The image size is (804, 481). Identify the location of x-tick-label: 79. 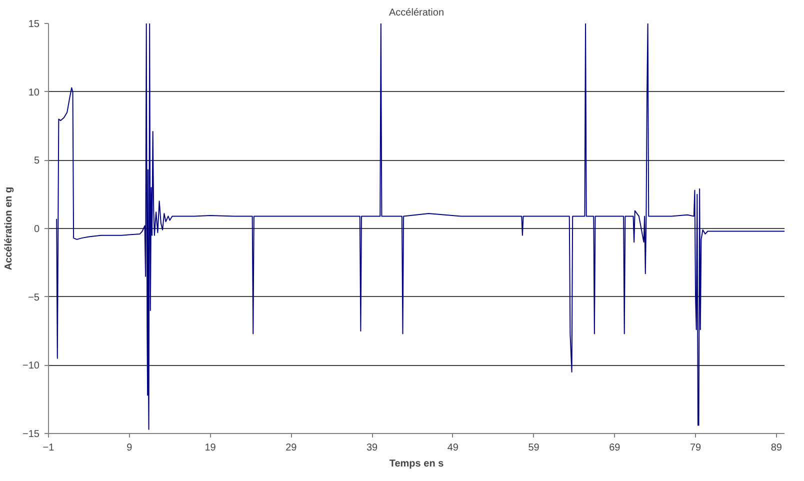
(696, 448).